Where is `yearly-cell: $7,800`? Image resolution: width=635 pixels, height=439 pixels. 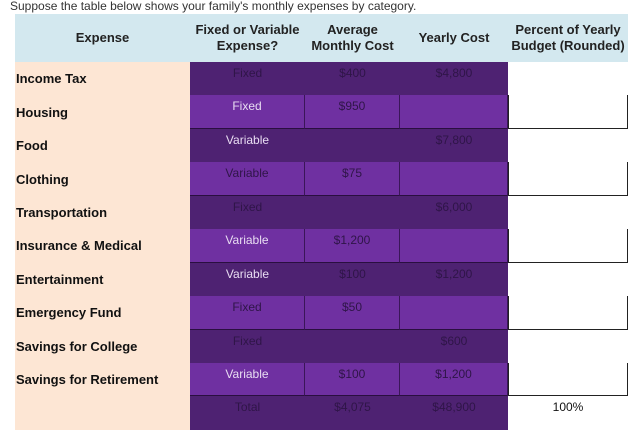 yearly-cell: $7,800 is located at coordinates (454, 145).